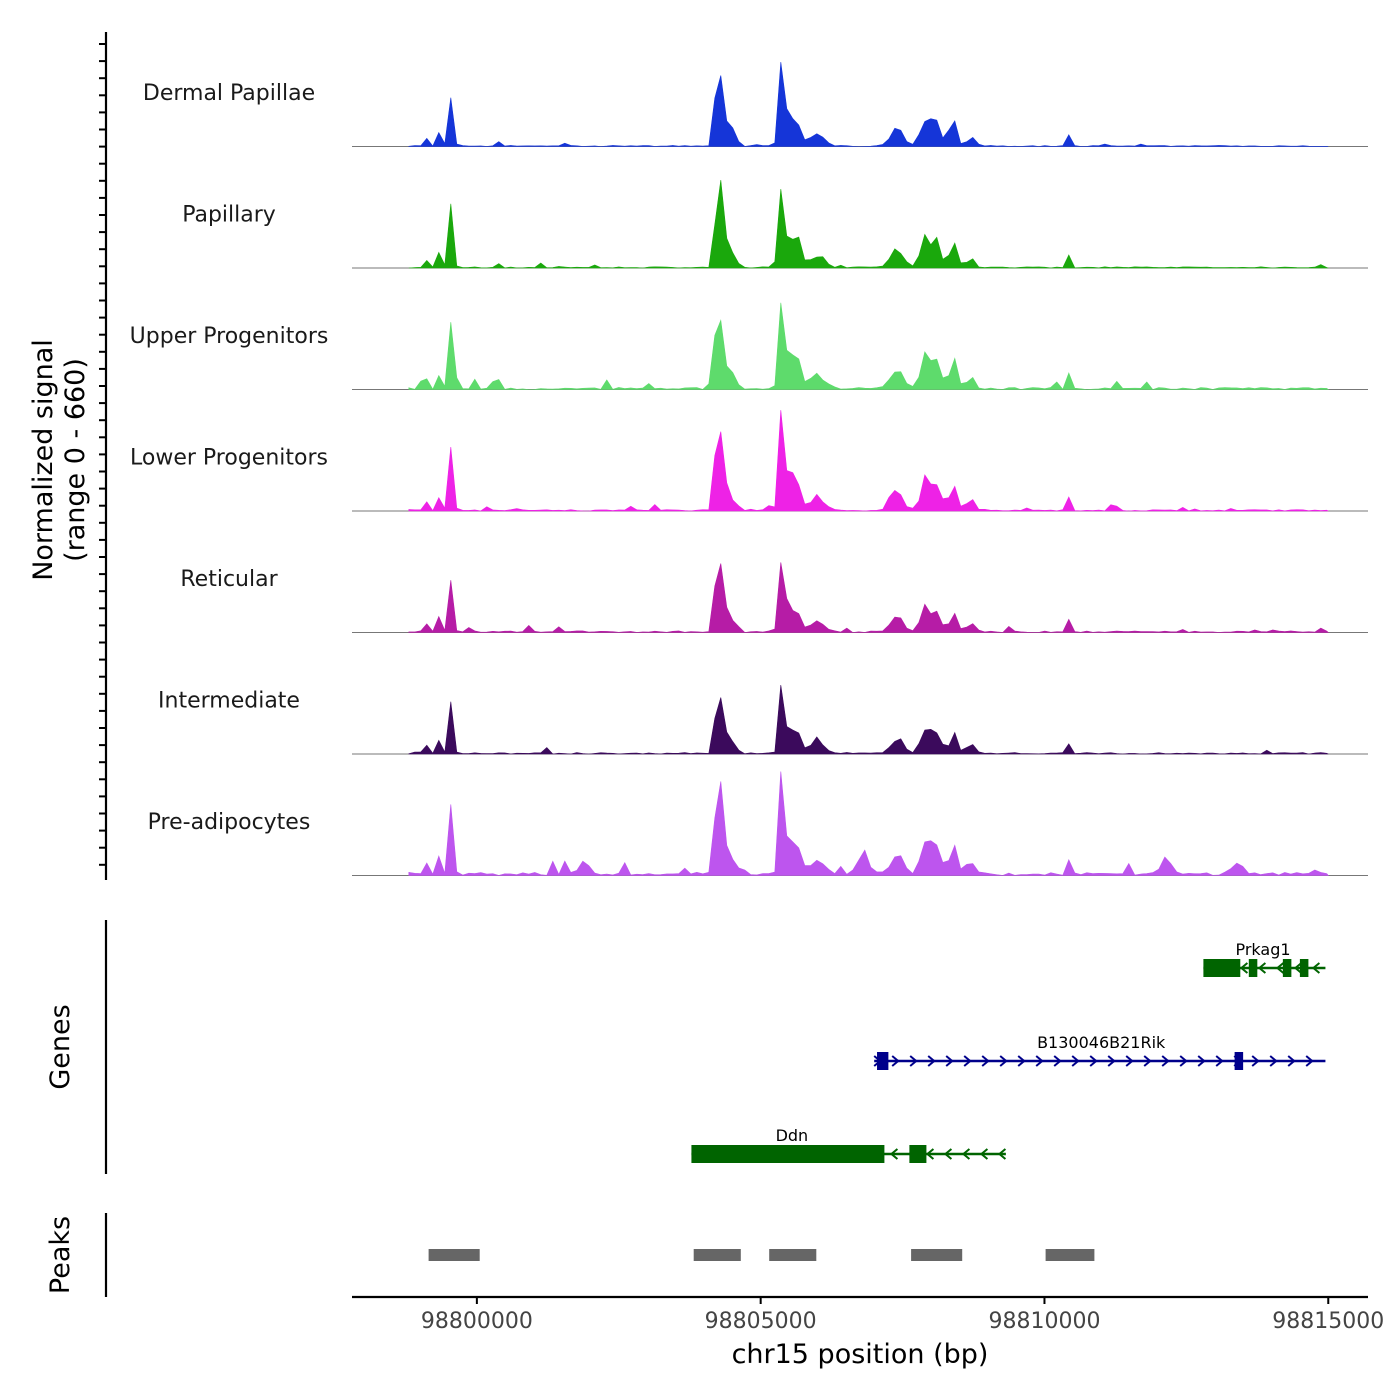 Image resolution: width=1400 pixels, height=1400 pixels. Describe the element at coordinates (1328, 1321) in the screenshot. I see `x-tick-label: 98815000` at that location.